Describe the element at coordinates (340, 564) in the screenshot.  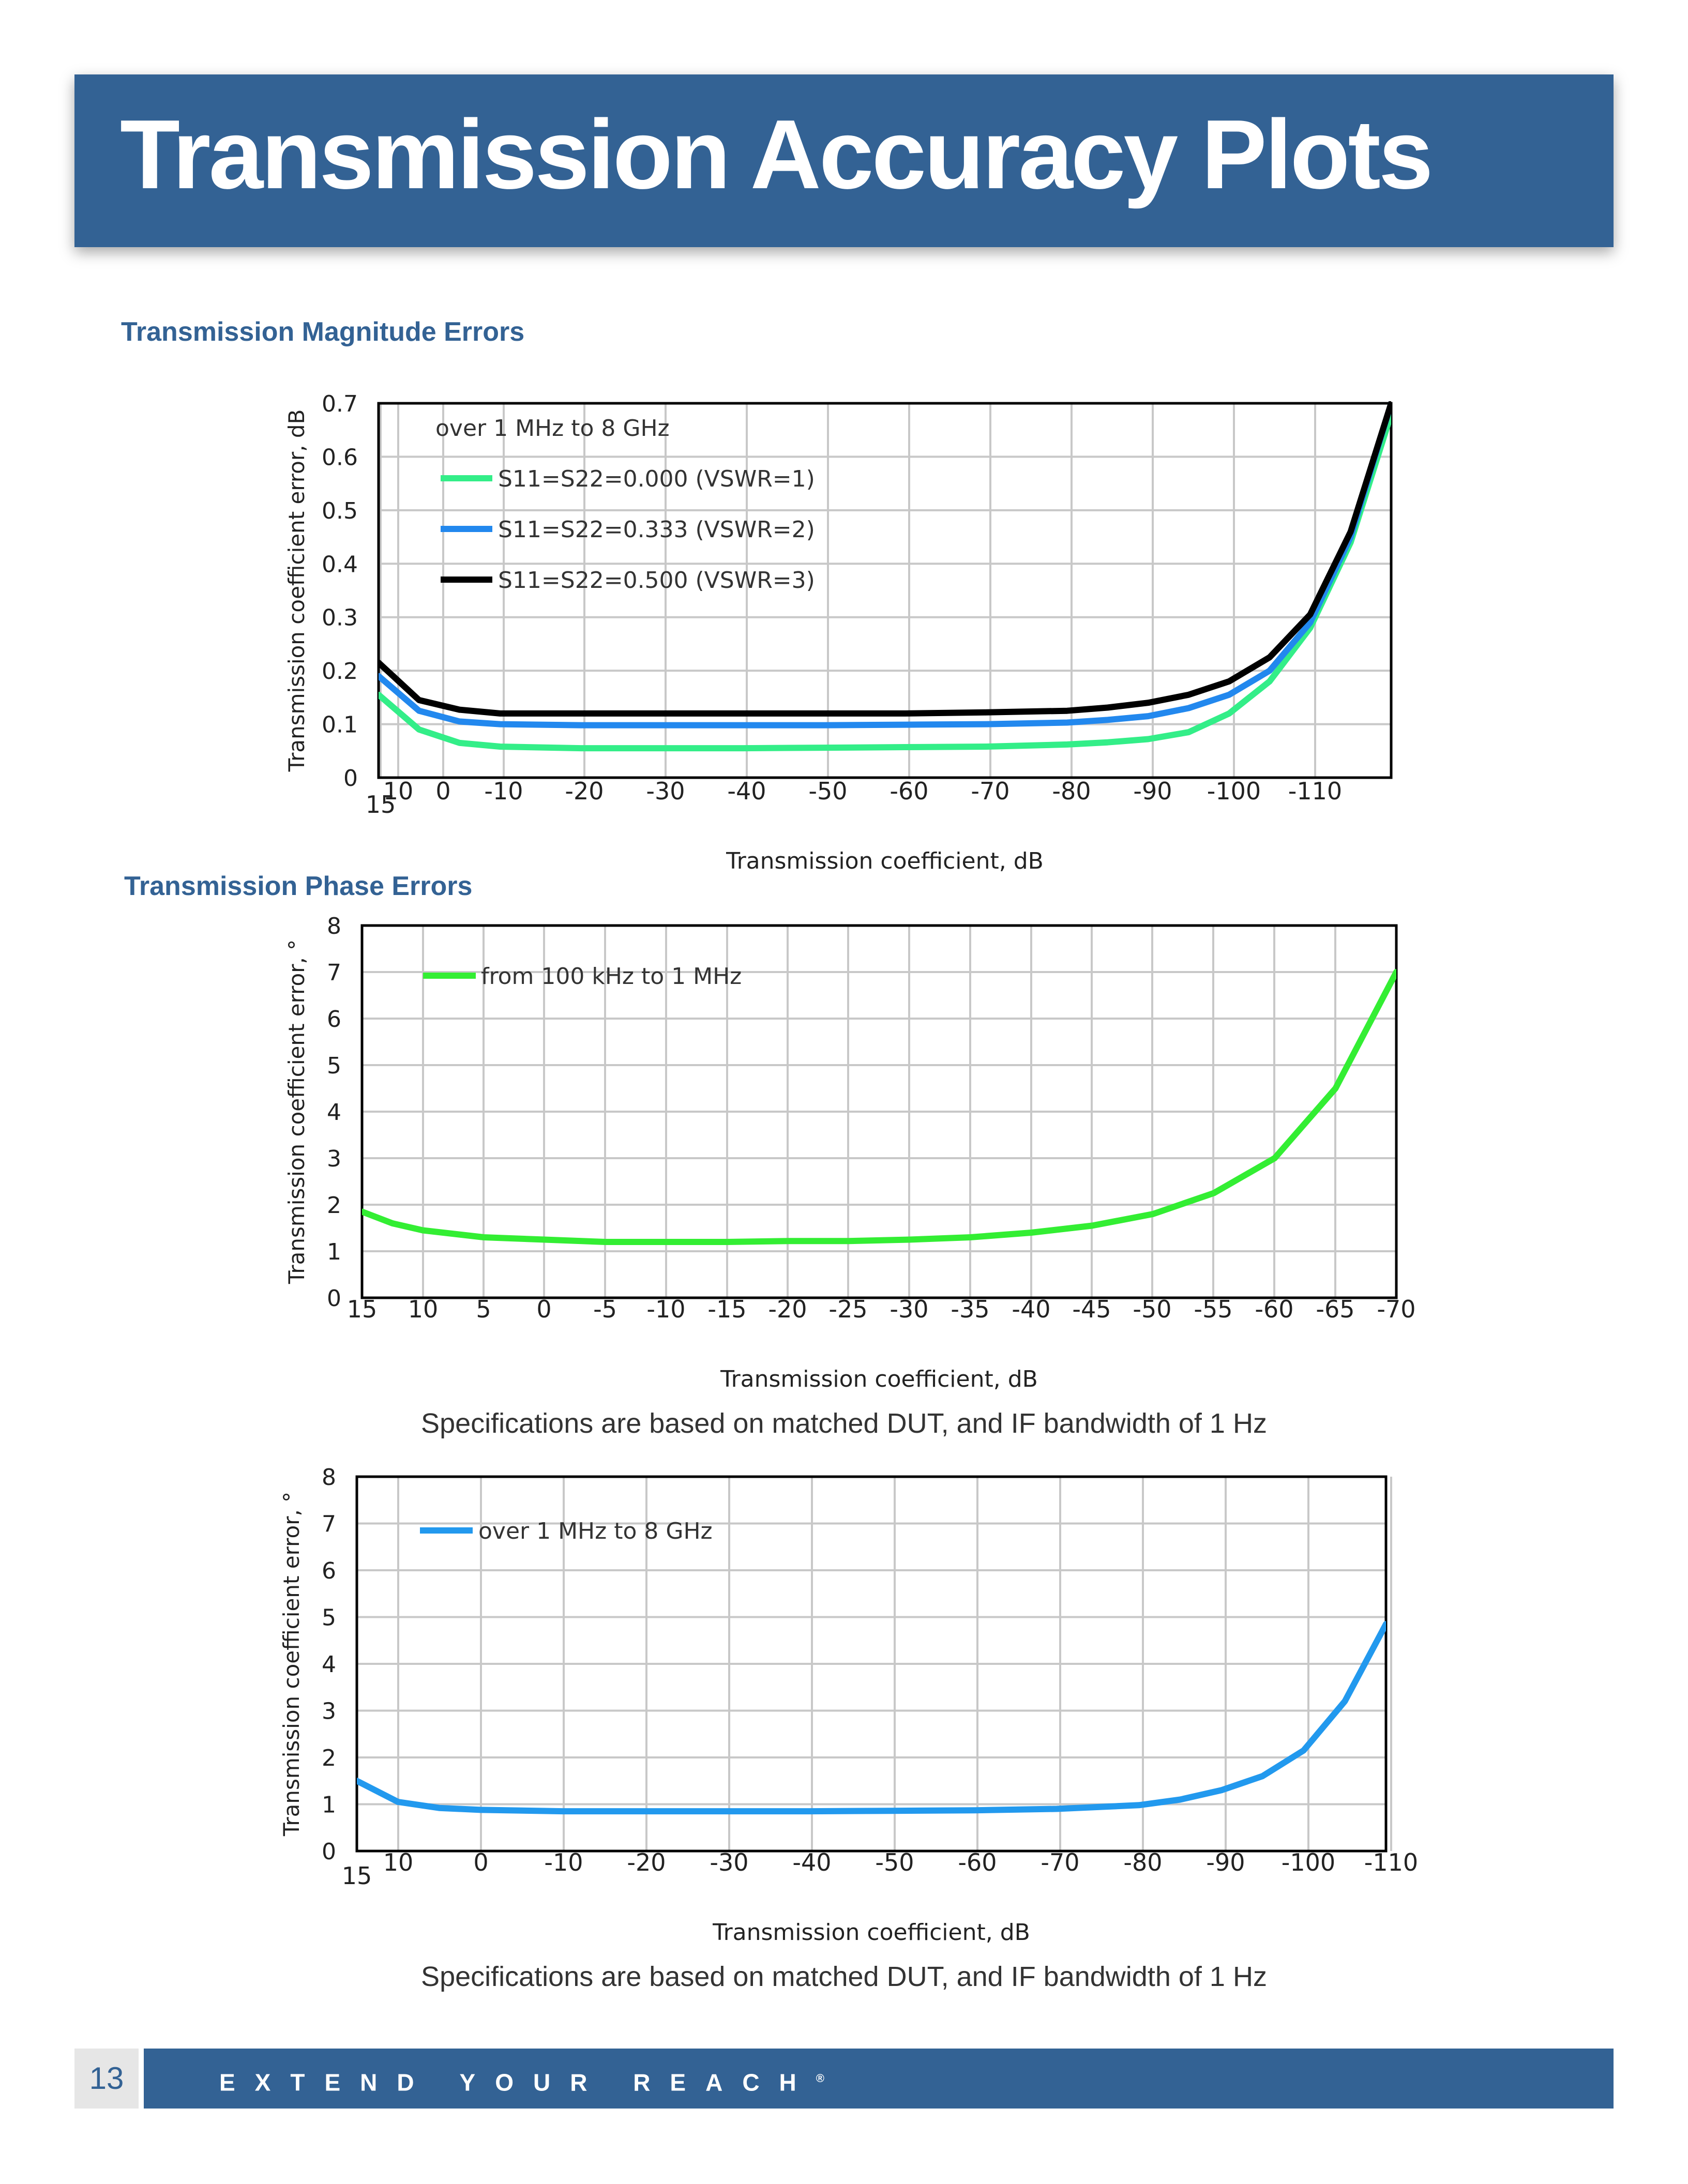
I see `y-tick-label: 0.4` at that location.